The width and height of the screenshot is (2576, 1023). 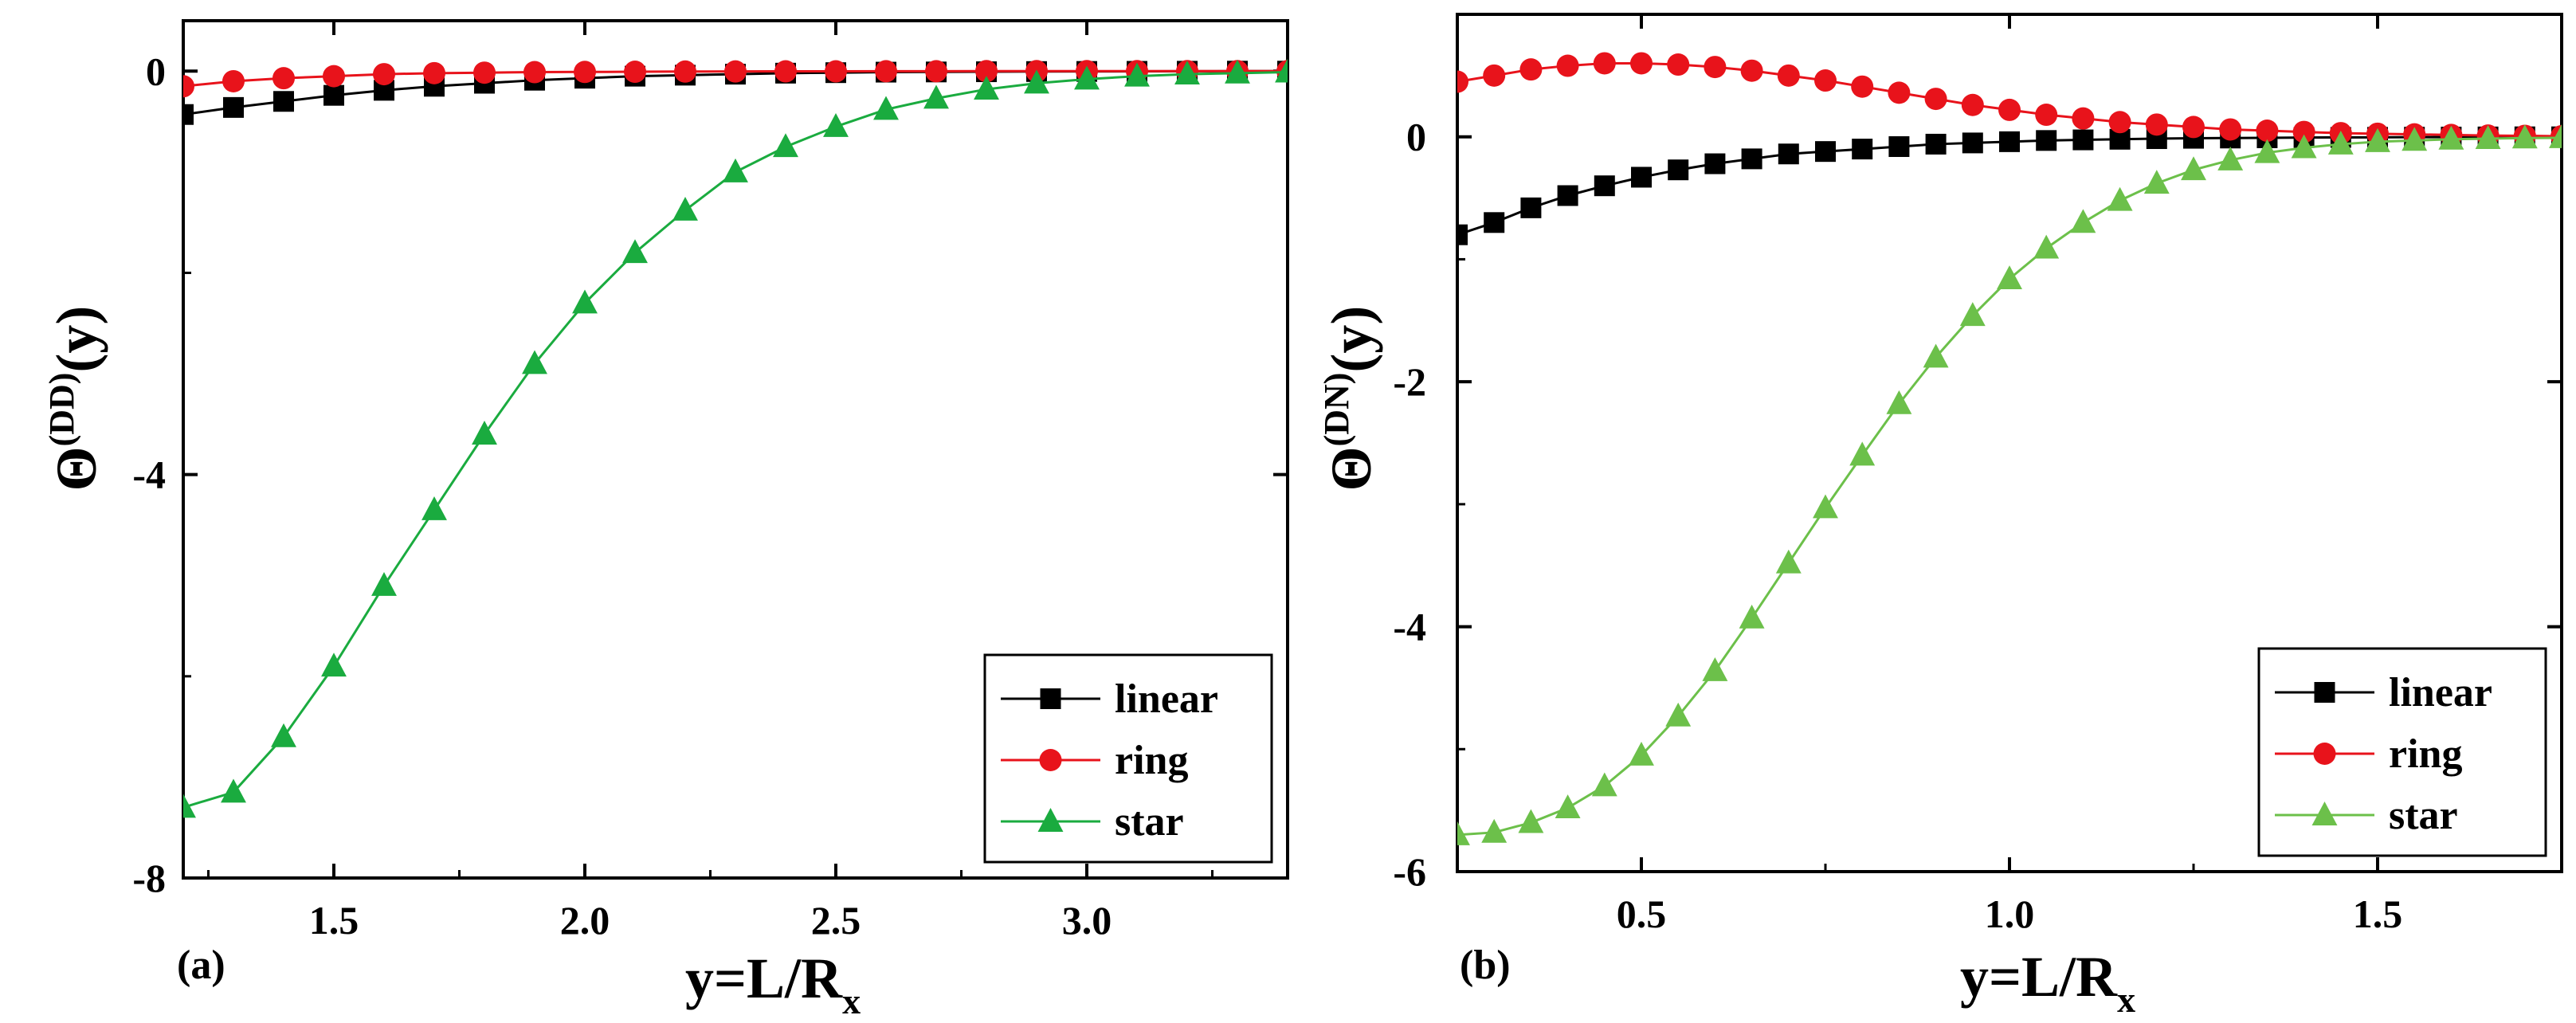 I want to click on legend-marker-star, so click(x=2324, y=813).